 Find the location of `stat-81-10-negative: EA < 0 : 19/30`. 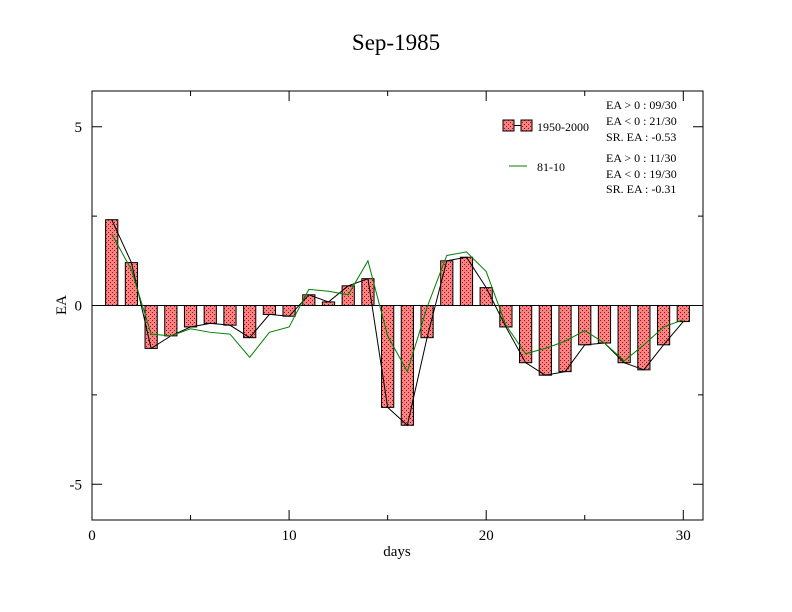

stat-81-10-negative: EA < 0 : 19/30 is located at coordinates (641, 174).